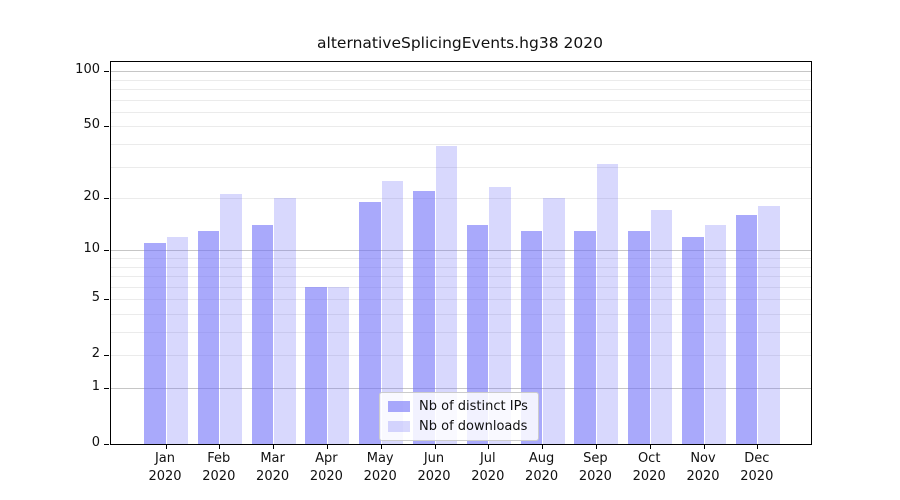  Describe the element at coordinates (500, 315) in the screenshot. I see `bar-downloads-jul` at that location.